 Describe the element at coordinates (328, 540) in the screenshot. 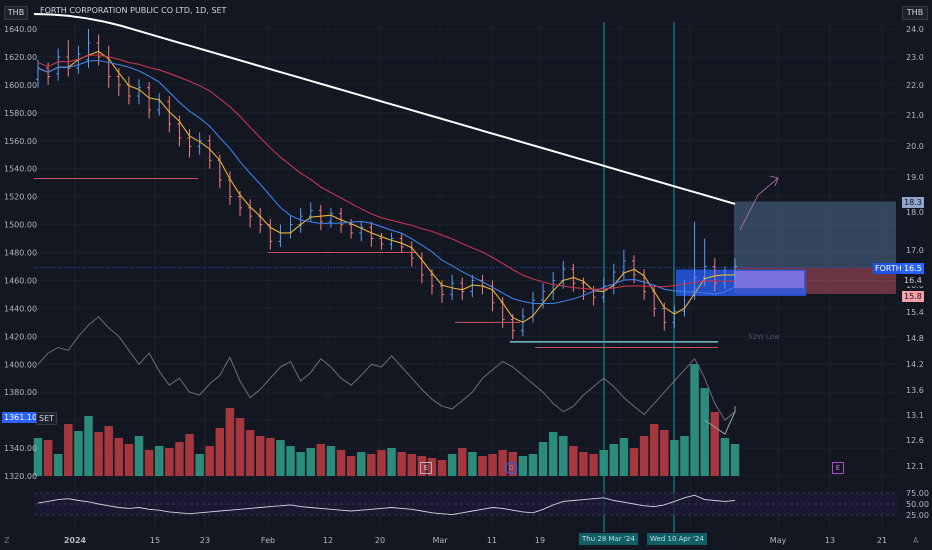

I see `x-axis-tick: 12` at that location.